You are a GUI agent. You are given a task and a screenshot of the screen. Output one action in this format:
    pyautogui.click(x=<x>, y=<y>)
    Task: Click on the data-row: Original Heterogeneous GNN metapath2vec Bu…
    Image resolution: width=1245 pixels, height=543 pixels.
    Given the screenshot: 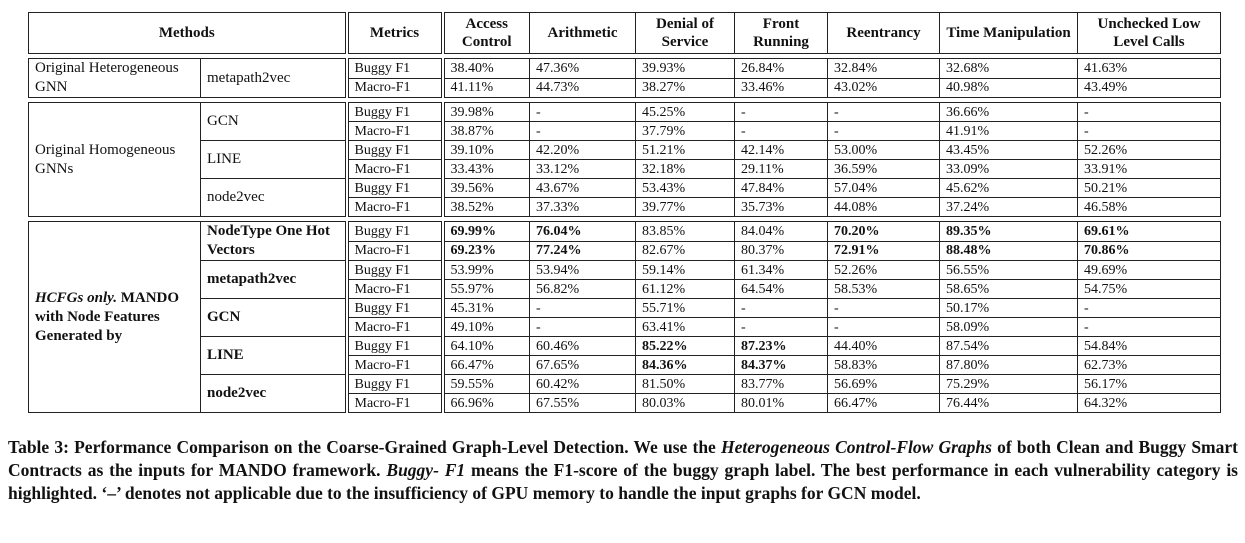 What is the action you would take?
    pyautogui.click(x=624, y=78)
    